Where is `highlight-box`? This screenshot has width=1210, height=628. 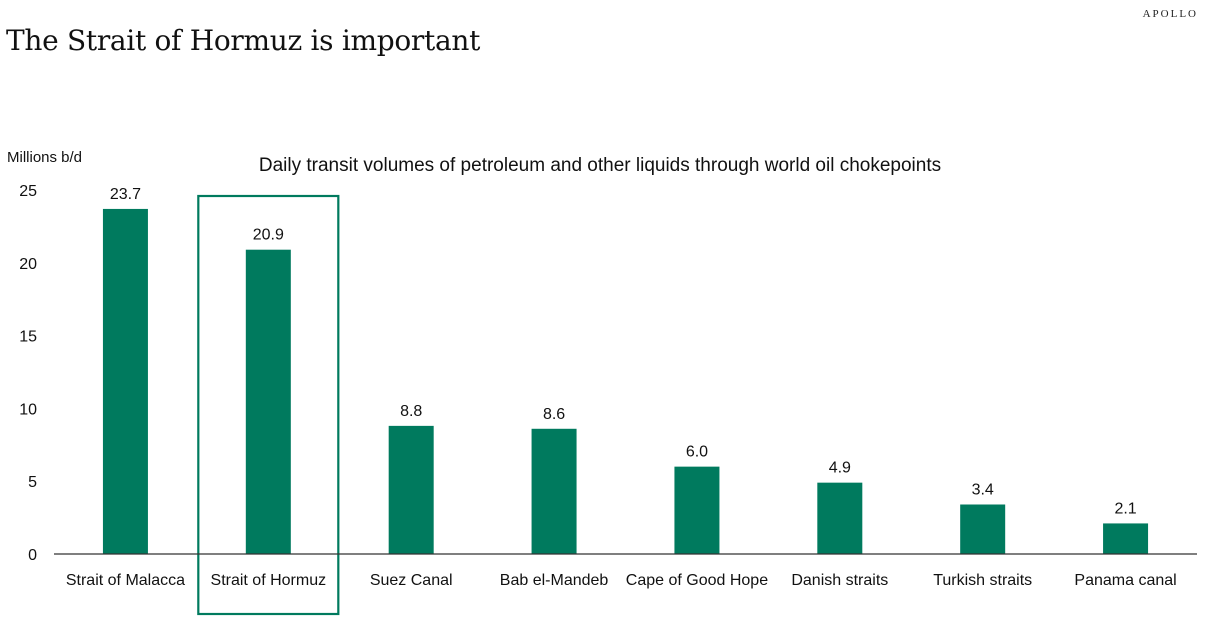 highlight-box is located at coordinates (268, 405).